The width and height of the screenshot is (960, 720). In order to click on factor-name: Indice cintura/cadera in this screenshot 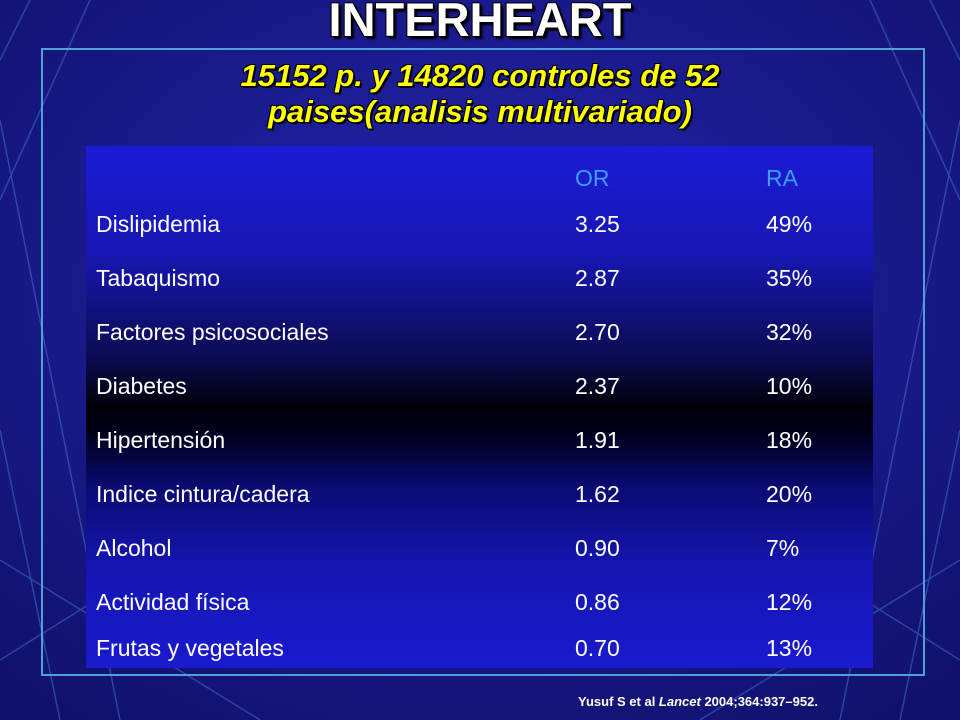, I will do `click(203, 494)`.